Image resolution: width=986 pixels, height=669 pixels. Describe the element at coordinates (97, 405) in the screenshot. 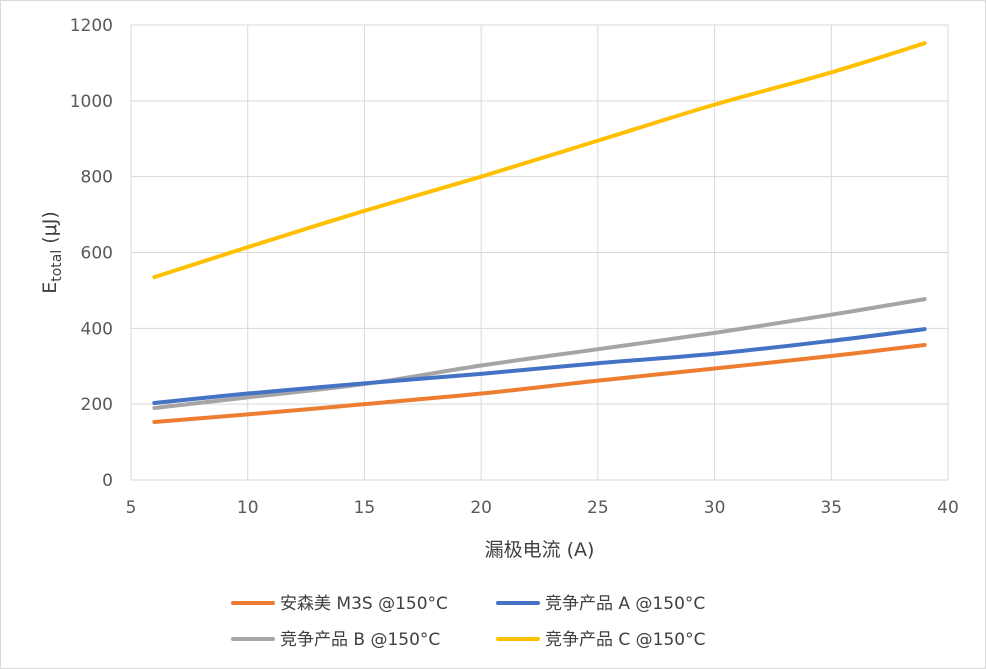

I see `y-tick-label: 200` at that location.